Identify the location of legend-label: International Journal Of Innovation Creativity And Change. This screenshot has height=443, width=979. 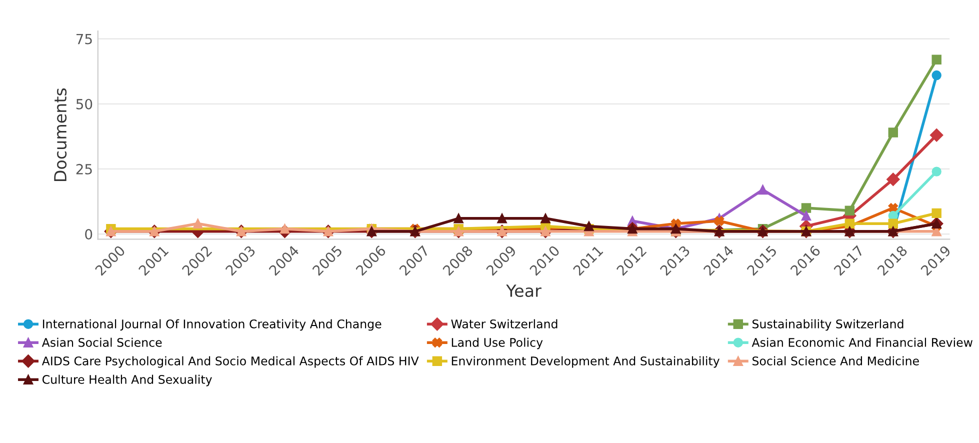
(212, 325).